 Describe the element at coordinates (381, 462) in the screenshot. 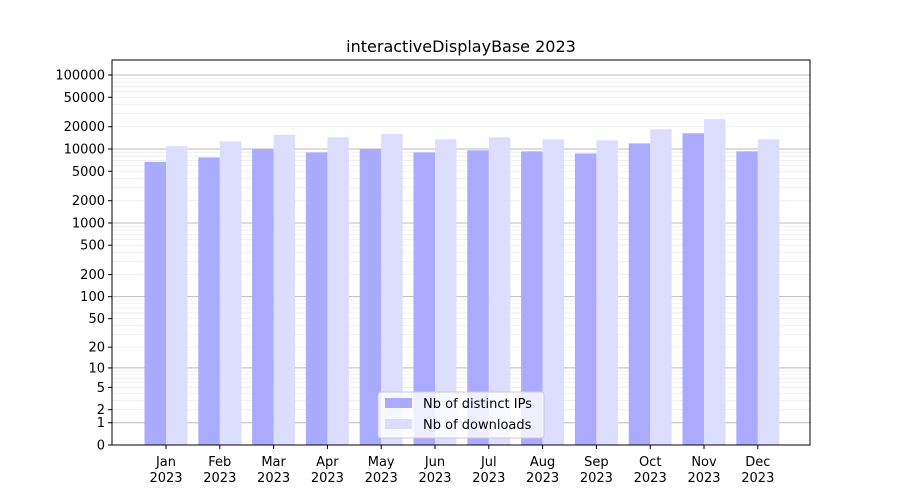

I see `x-tick-label: May` at that location.